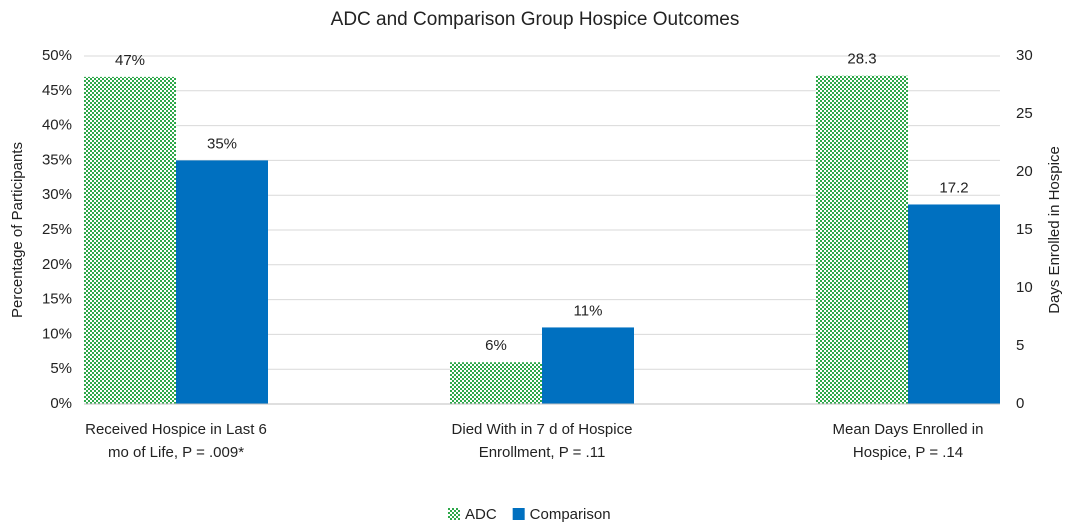 Image resolution: width=1065 pixels, height=523 pixels. Describe the element at coordinates (1024, 229) in the screenshot. I see `y2-tick-label: 15` at that location.